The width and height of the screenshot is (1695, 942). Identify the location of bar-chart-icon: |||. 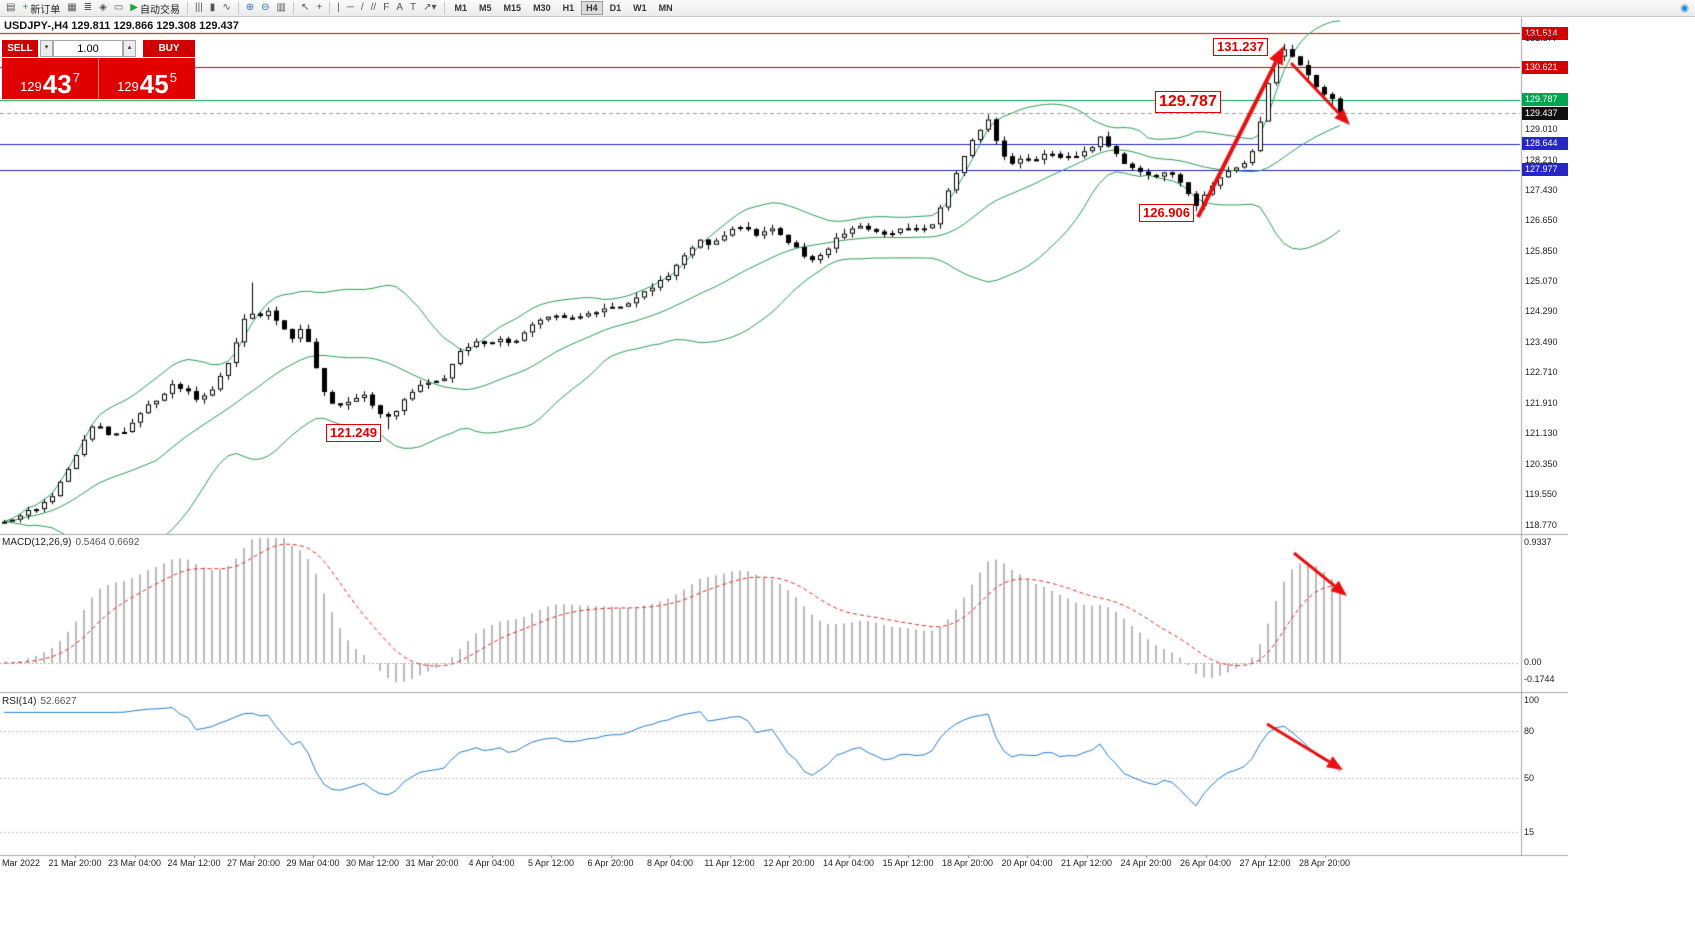
(199, 8).